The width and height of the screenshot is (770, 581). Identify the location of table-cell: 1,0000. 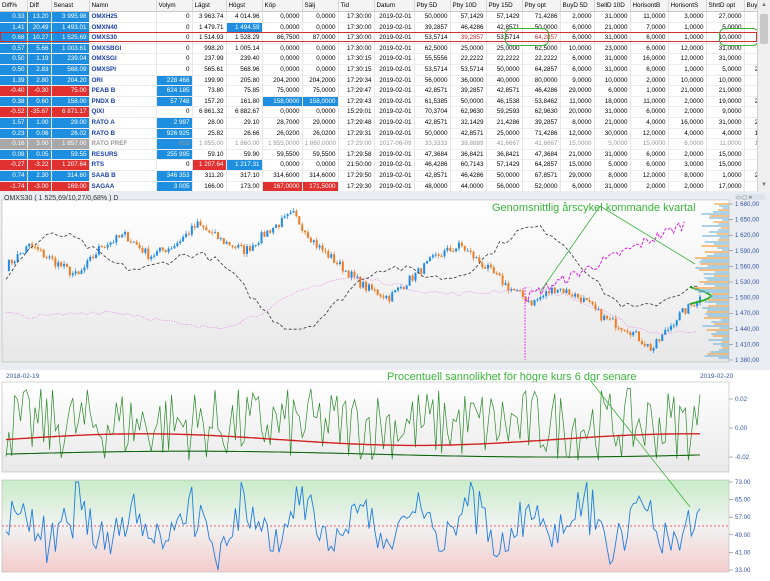
(687, 28).